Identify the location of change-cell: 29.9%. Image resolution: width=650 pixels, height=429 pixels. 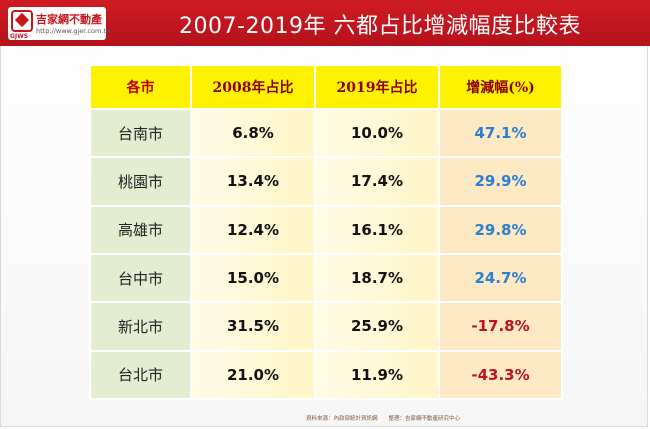
(500, 181).